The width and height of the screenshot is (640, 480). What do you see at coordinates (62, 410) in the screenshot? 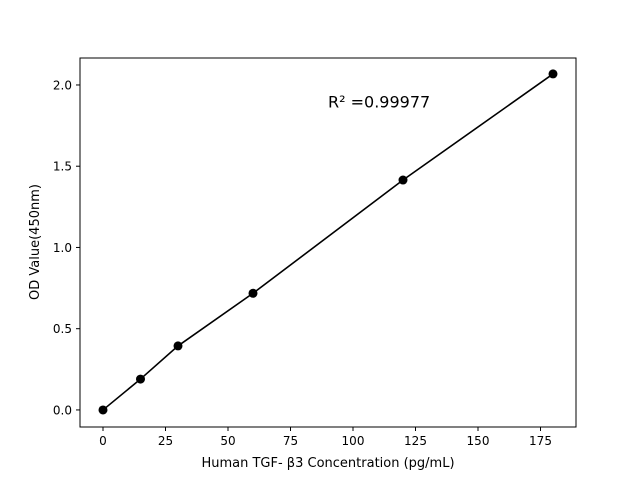
I see `y-tick-label: 0.0` at bounding box center [62, 410].